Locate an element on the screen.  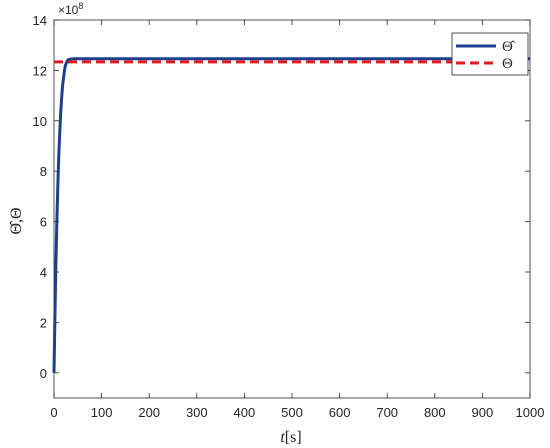
x-tick-label: 600 is located at coordinates (340, 412).